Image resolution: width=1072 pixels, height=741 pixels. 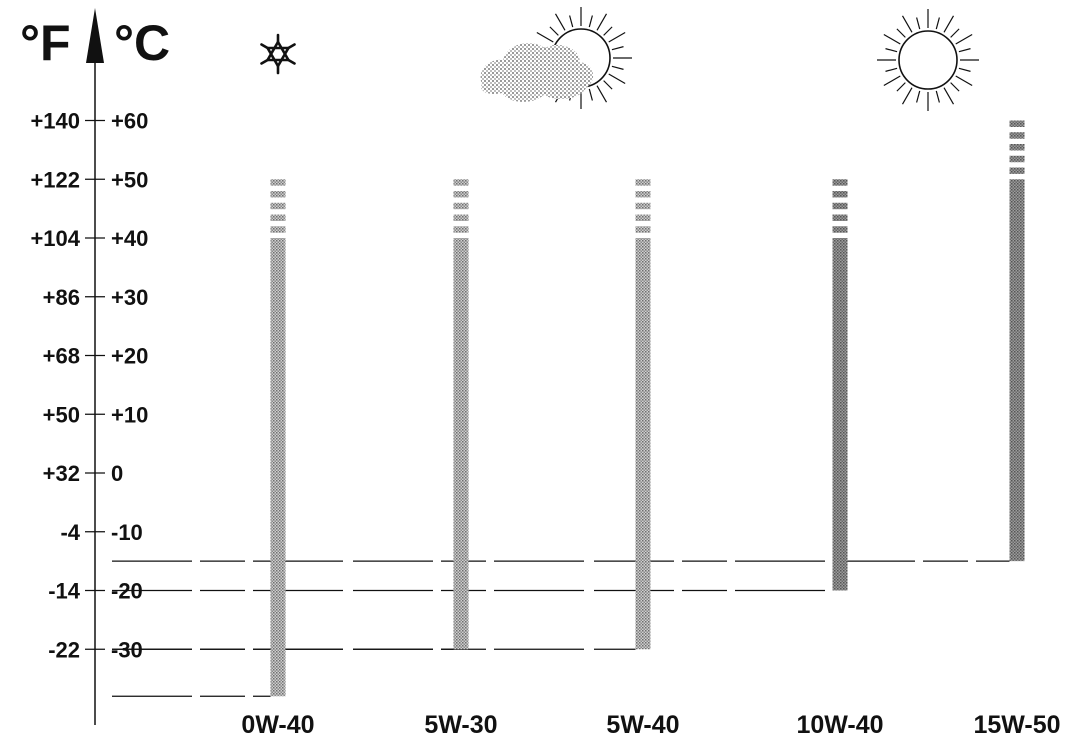 I want to click on fahrenheit-tick-label: +68, so click(x=61, y=356).